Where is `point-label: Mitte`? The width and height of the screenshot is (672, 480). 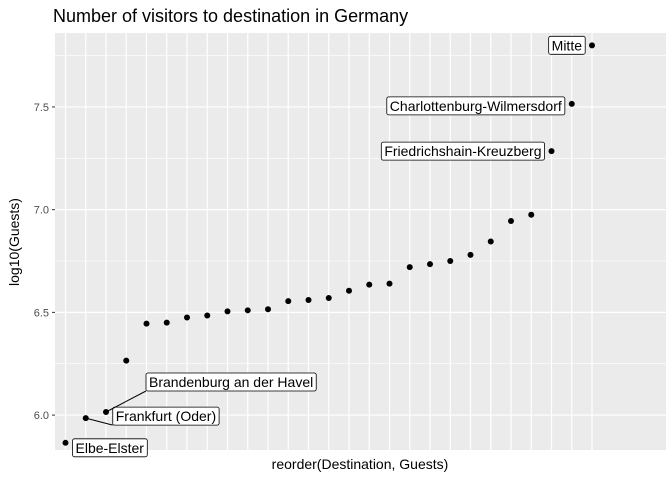 point-label: Mitte is located at coordinates (567, 45).